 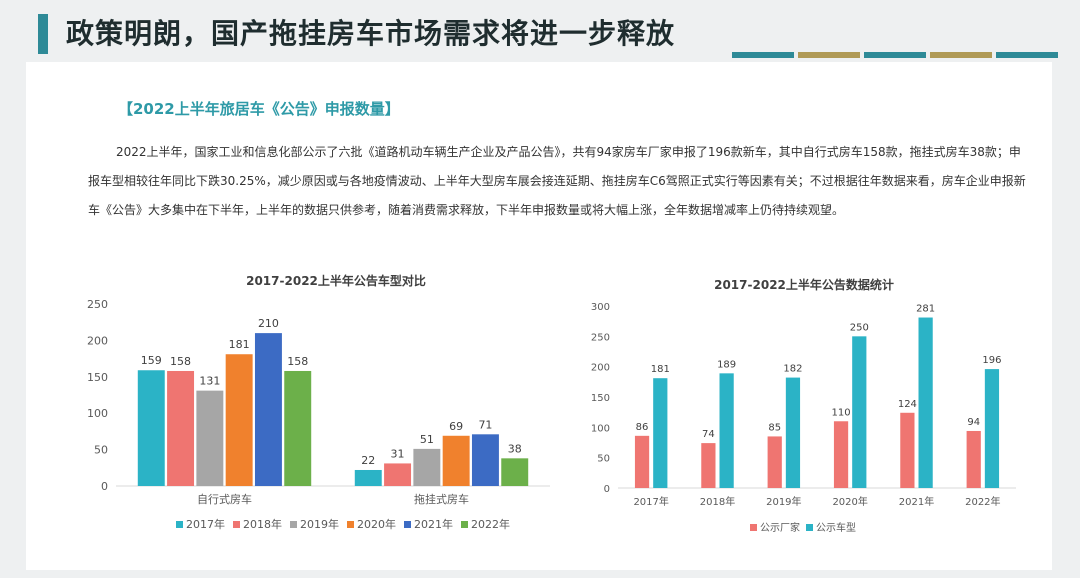 What do you see at coordinates (840, 412) in the screenshot?
I see `data-label: 110` at bounding box center [840, 412].